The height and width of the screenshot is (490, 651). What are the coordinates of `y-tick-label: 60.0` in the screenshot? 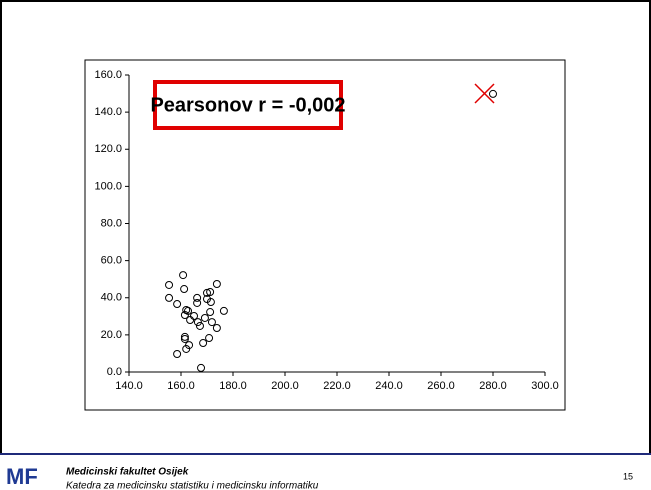 It's located at (111, 261).